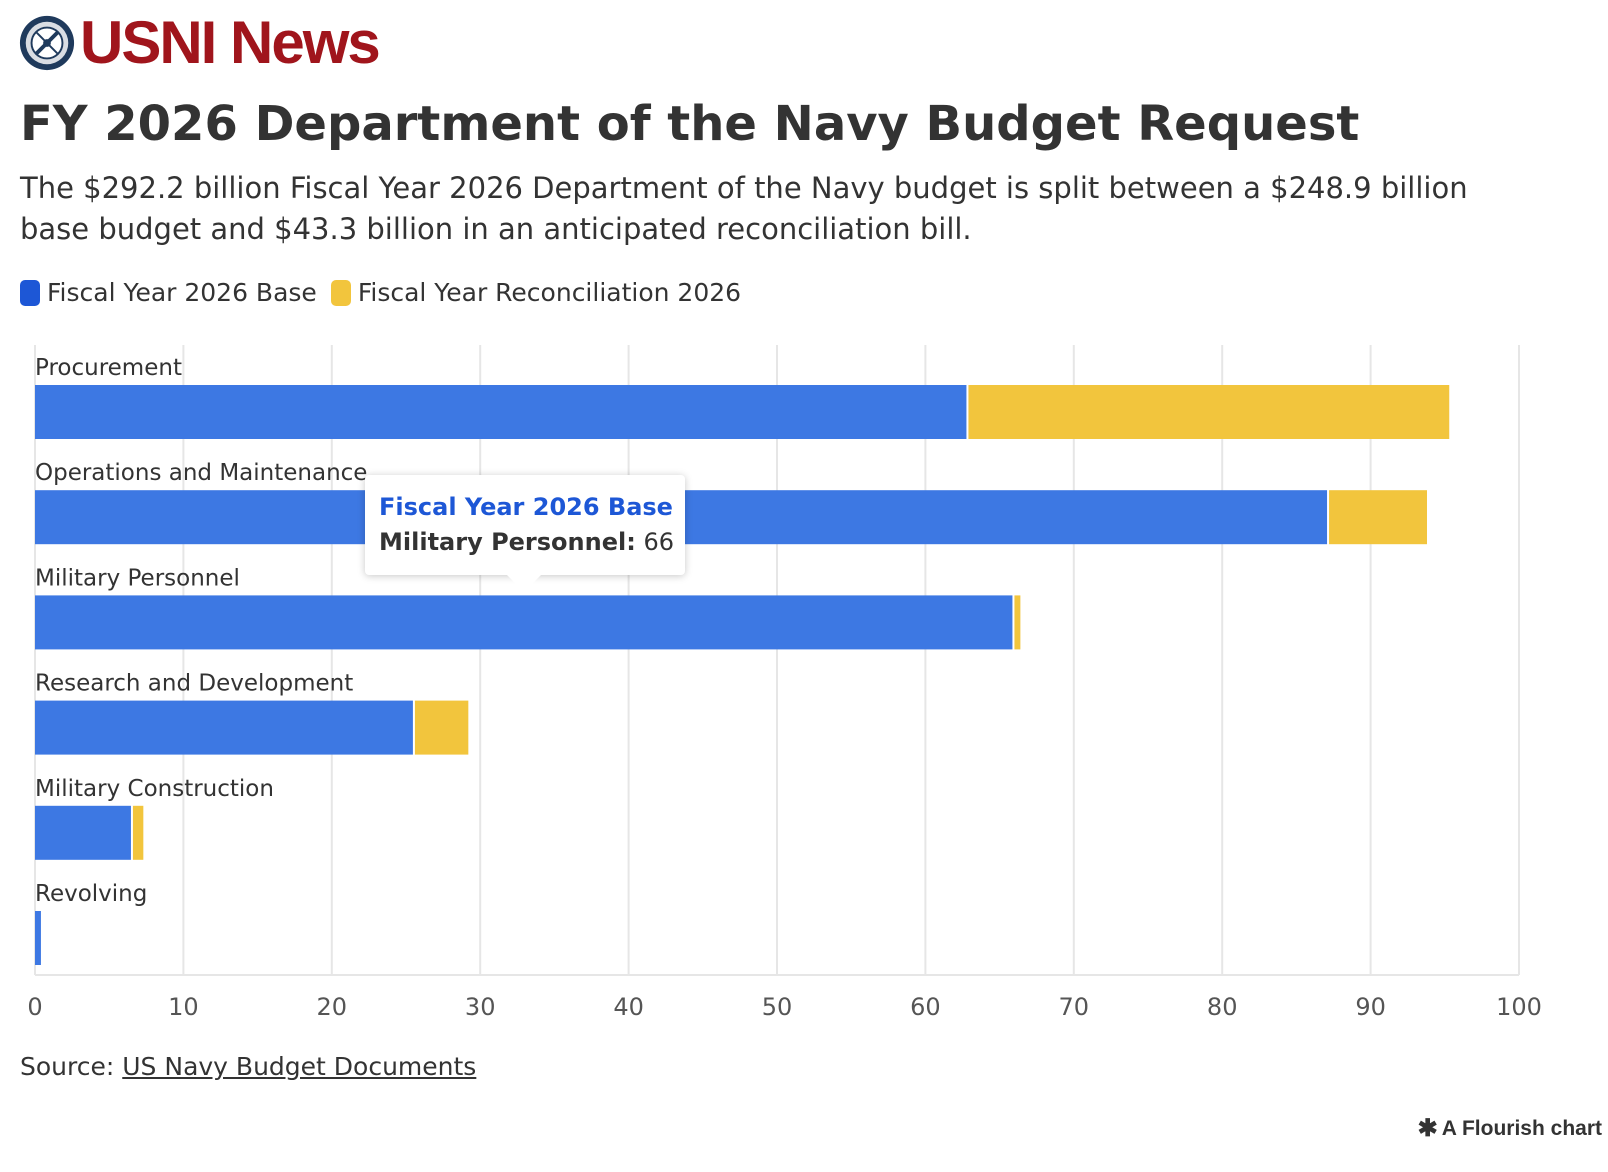 The height and width of the screenshot is (1172, 1608). I want to click on category-label: Military Construction, so click(154, 789).